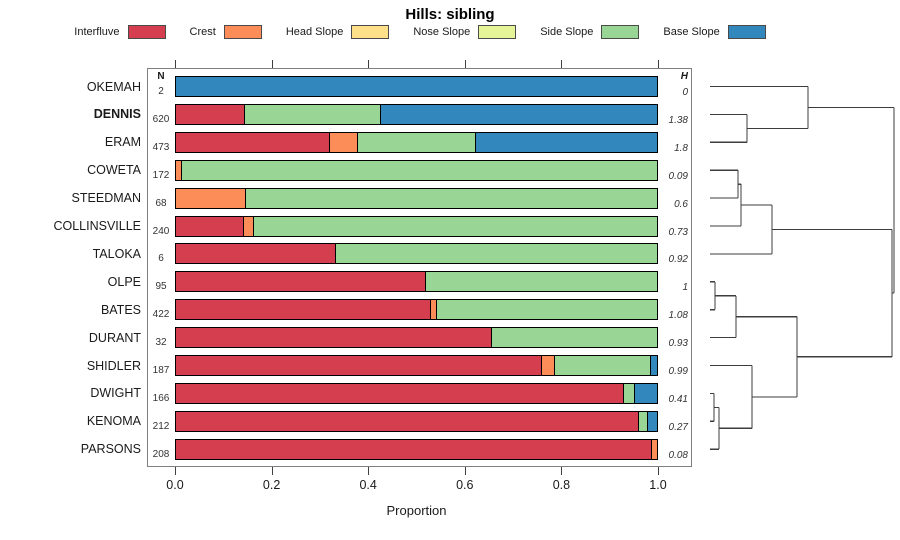 This screenshot has width=900, height=540. What do you see at coordinates (97, 226) in the screenshot?
I see `y-axis-label: COLLINSVILLE` at bounding box center [97, 226].